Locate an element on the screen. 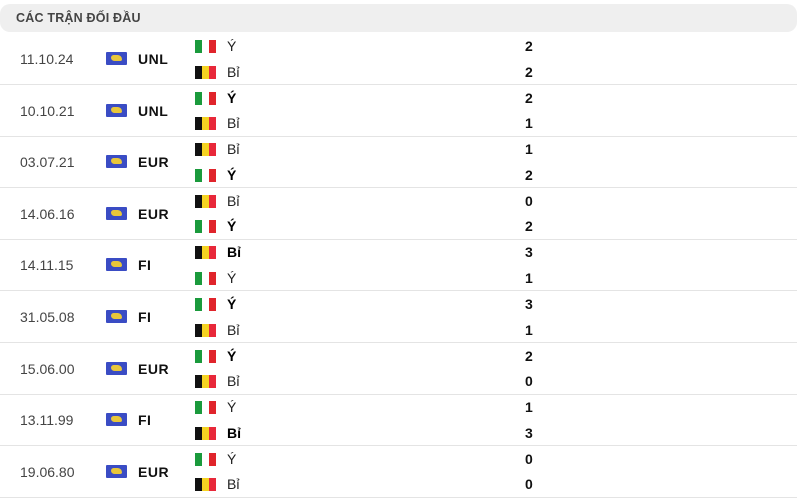 The image size is (800, 500). match-date: 19.06.80 is located at coordinates (47, 471).